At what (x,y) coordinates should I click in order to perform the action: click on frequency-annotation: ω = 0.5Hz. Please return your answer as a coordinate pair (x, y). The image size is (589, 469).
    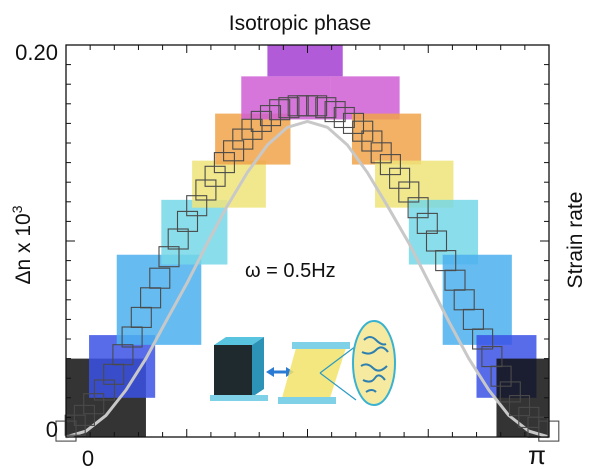
    Looking at the image, I should click on (290, 271).